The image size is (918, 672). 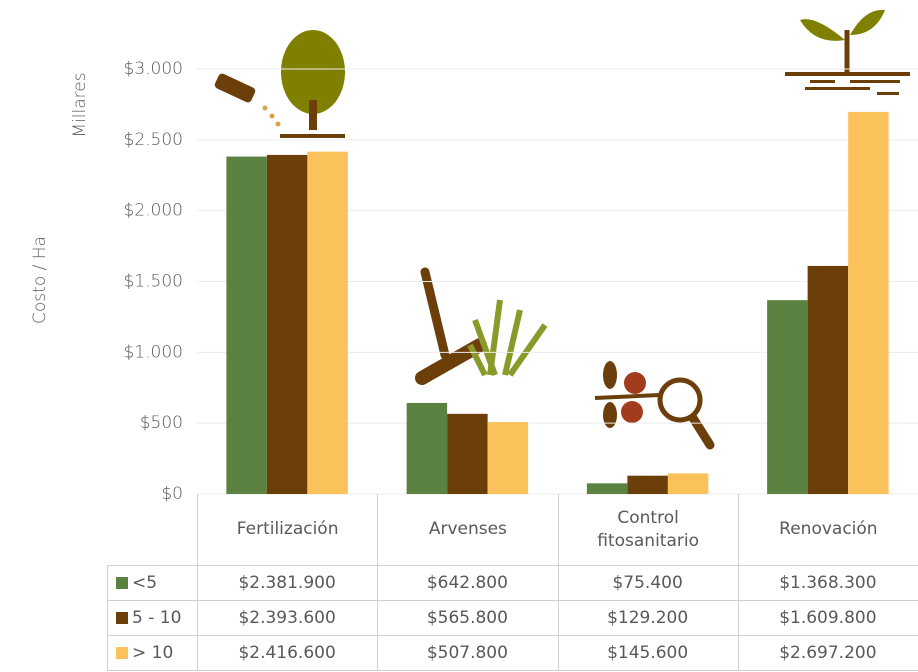 I want to click on x-tick-label: Control fitosanitario, so click(x=648, y=529).